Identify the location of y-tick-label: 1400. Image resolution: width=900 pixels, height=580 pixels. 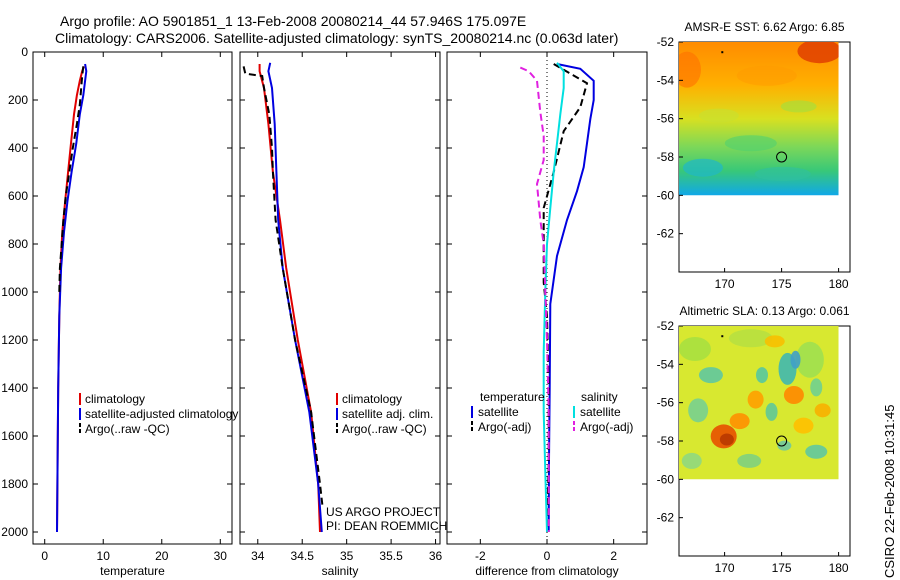
(14, 388).